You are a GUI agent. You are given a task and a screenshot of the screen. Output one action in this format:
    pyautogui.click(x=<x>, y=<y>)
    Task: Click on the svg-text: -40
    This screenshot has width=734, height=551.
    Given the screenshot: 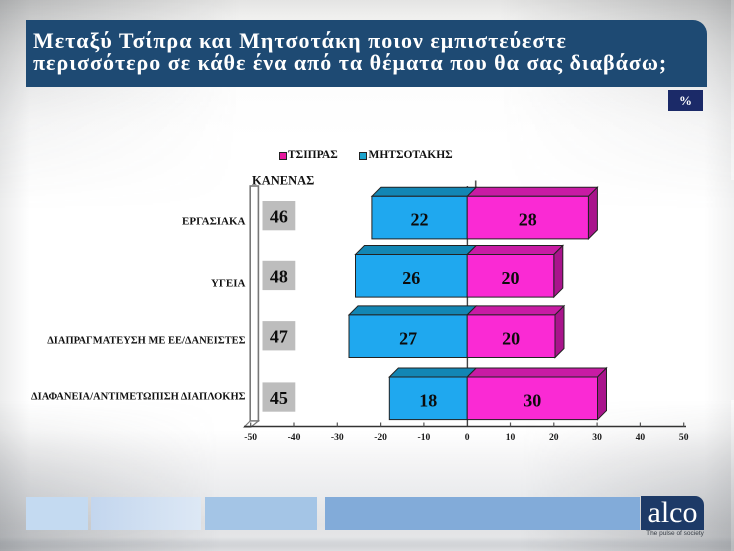 What is the action you would take?
    pyautogui.click(x=294, y=437)
    